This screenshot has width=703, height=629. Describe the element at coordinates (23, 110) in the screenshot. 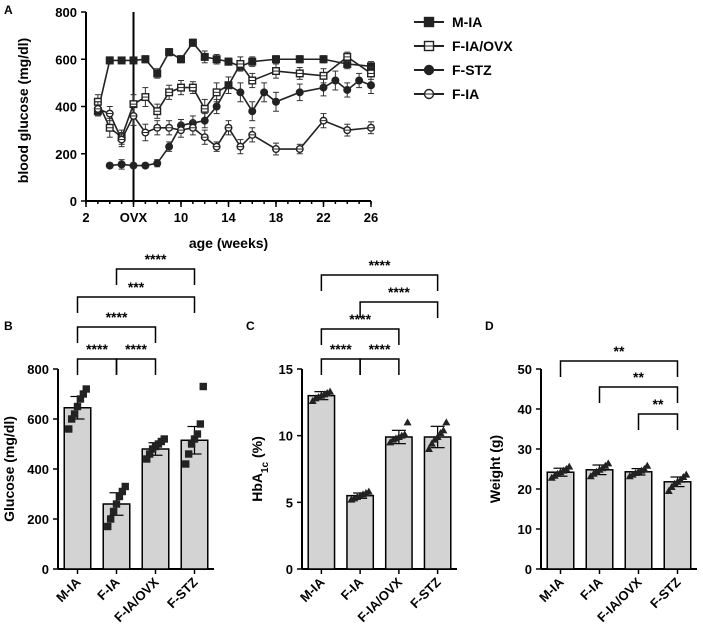

I see `y-axis-title: blood glucose (mg/dl)` at that location.